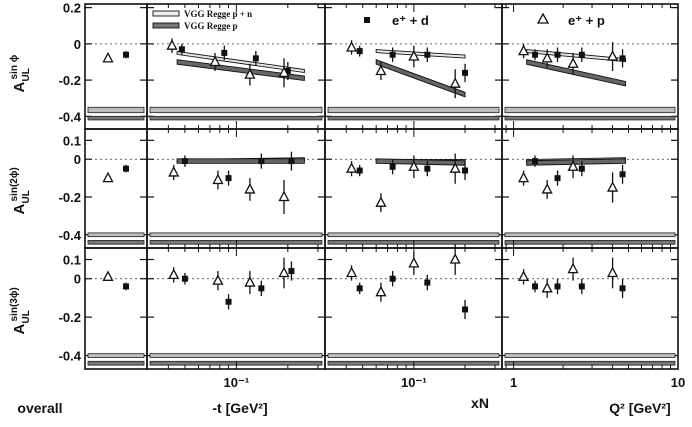 Image resolution: width=692 pixels, height=427 pixels. Describe the element at coordinates (70, 356) in the screenshot. I see `y-tick-label: -0.4` at that location.